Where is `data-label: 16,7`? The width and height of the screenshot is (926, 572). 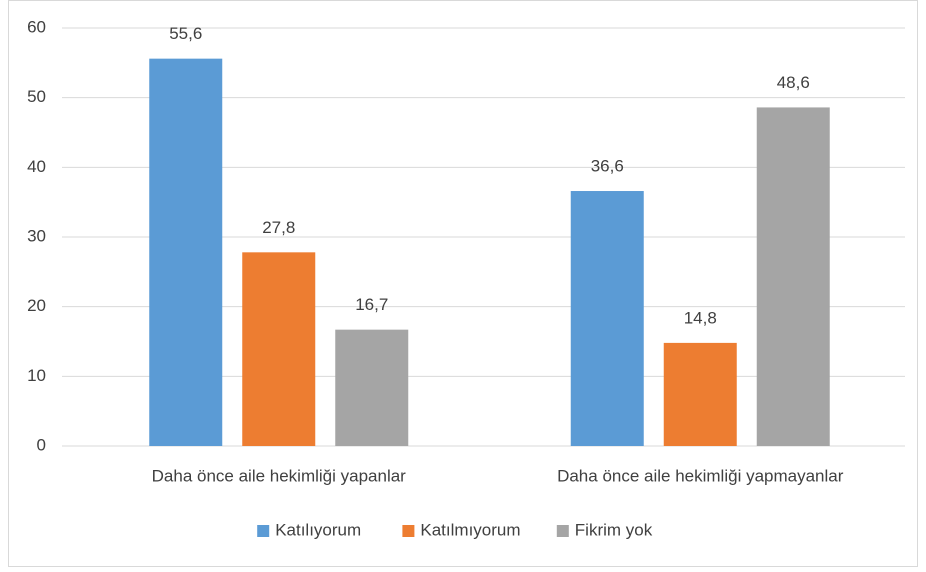 data-label: 16,7 is located at coordinates (371, 304).